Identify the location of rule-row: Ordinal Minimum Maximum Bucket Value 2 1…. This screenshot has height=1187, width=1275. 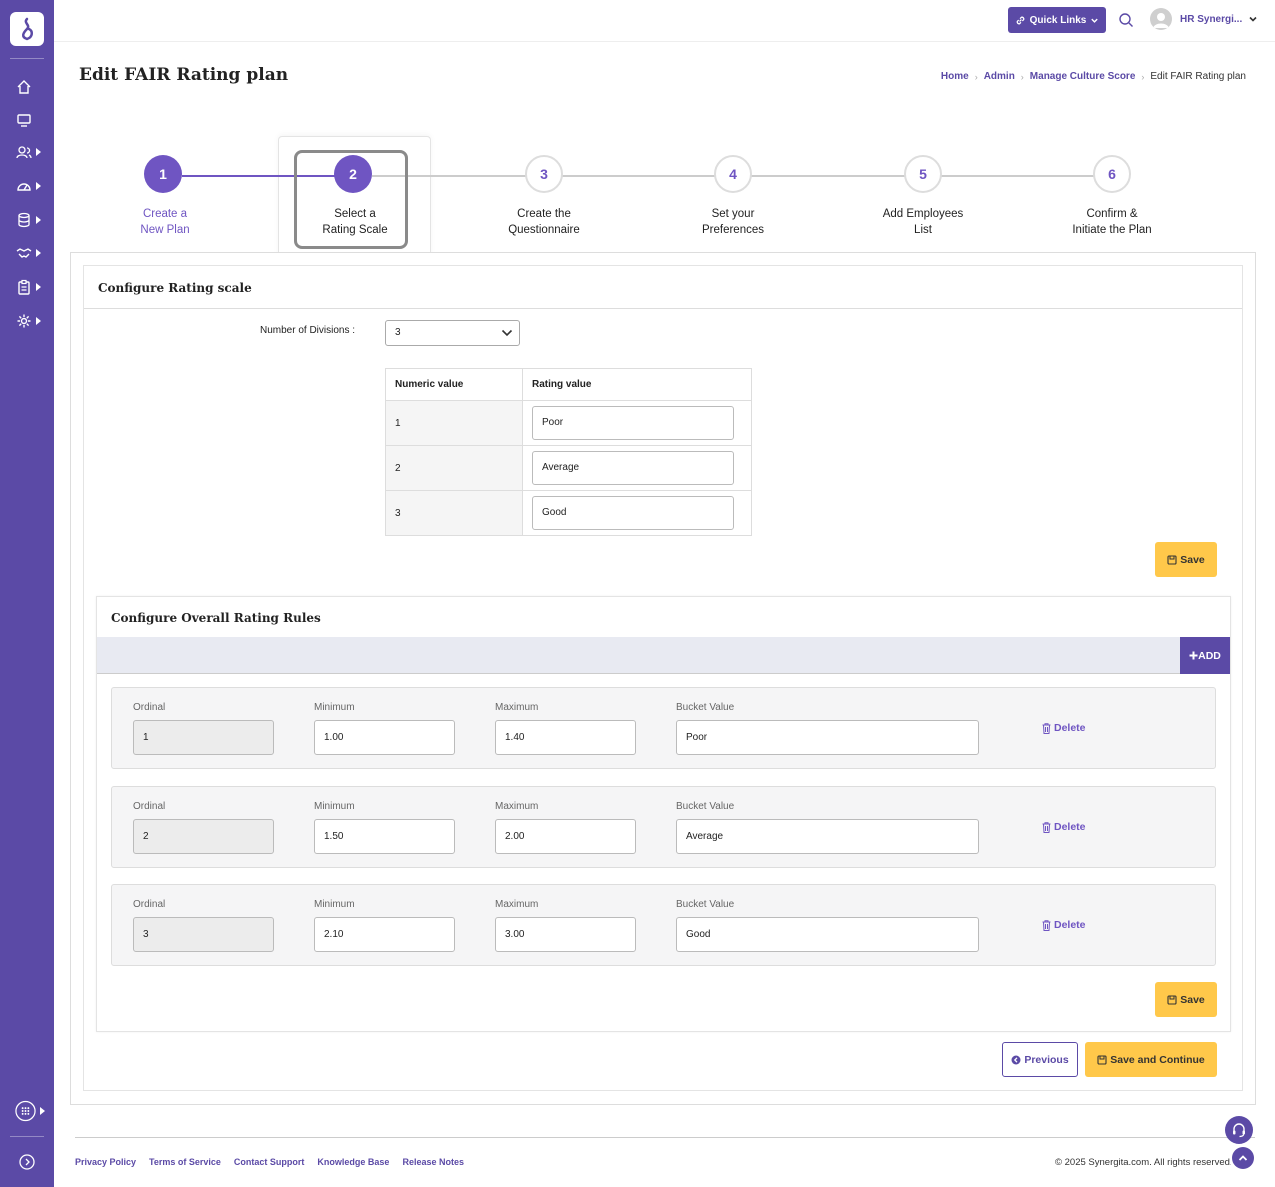
(663, 827).